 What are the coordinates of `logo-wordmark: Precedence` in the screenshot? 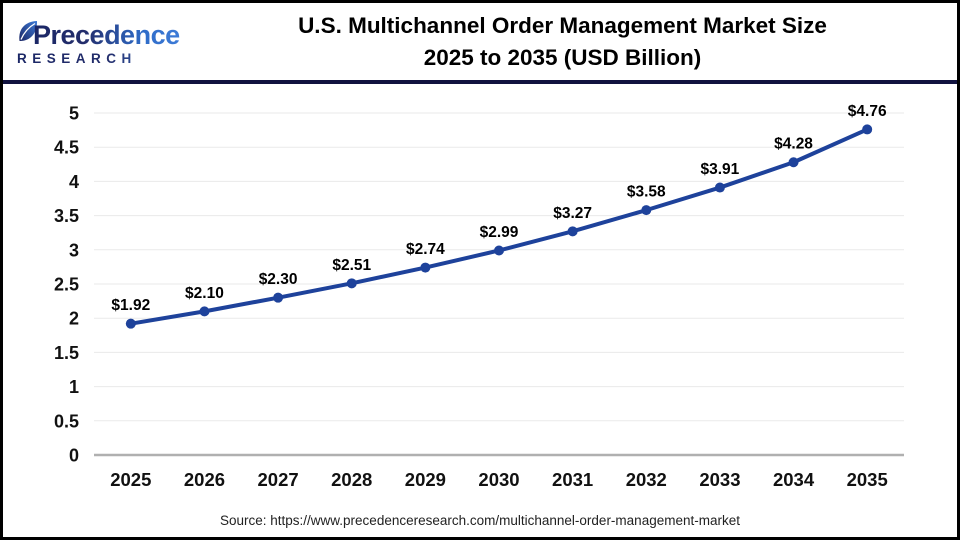 It's located at (106, 34).